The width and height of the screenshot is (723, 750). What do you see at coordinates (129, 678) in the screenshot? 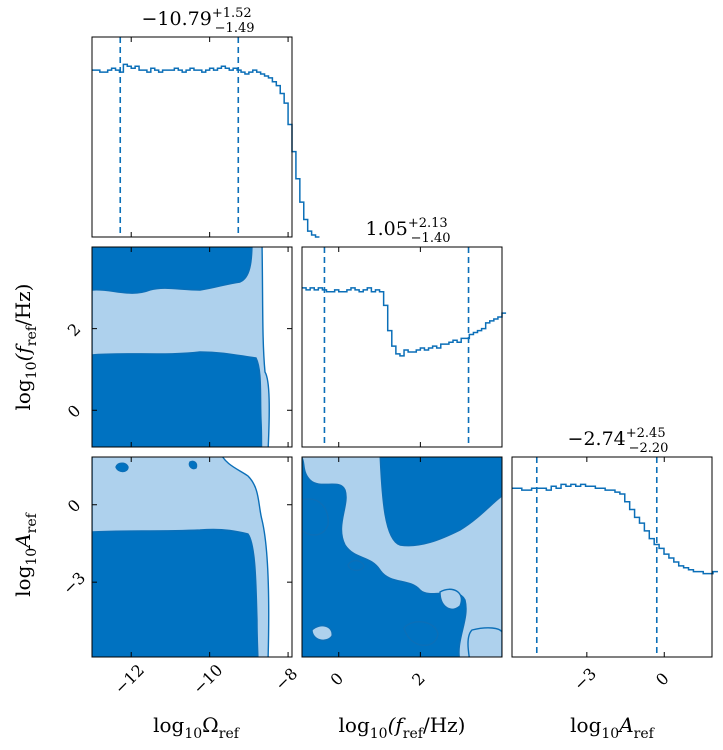
I see `x-tick-label: −12` at bounding box center [129, 678].